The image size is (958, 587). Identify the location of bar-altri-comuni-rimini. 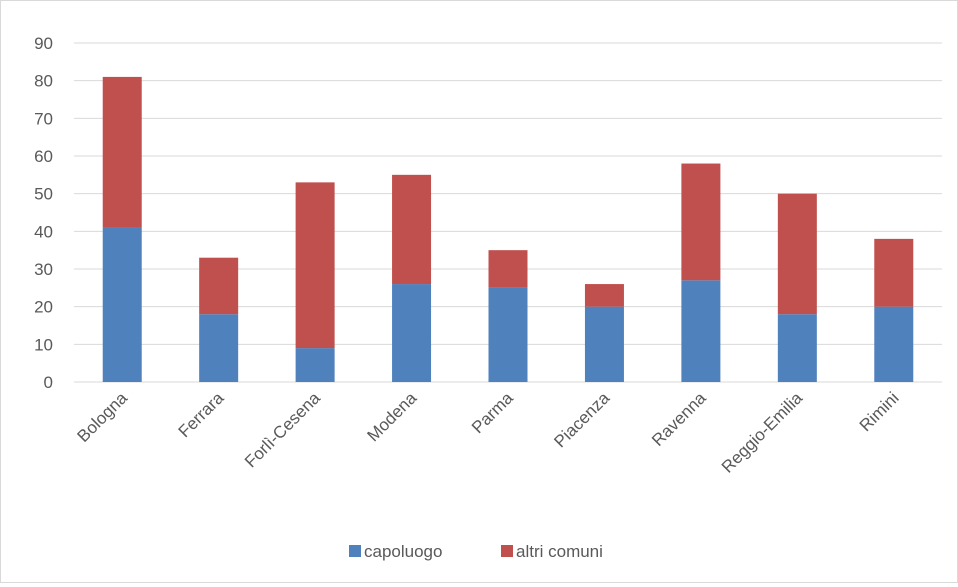
(894, 272).